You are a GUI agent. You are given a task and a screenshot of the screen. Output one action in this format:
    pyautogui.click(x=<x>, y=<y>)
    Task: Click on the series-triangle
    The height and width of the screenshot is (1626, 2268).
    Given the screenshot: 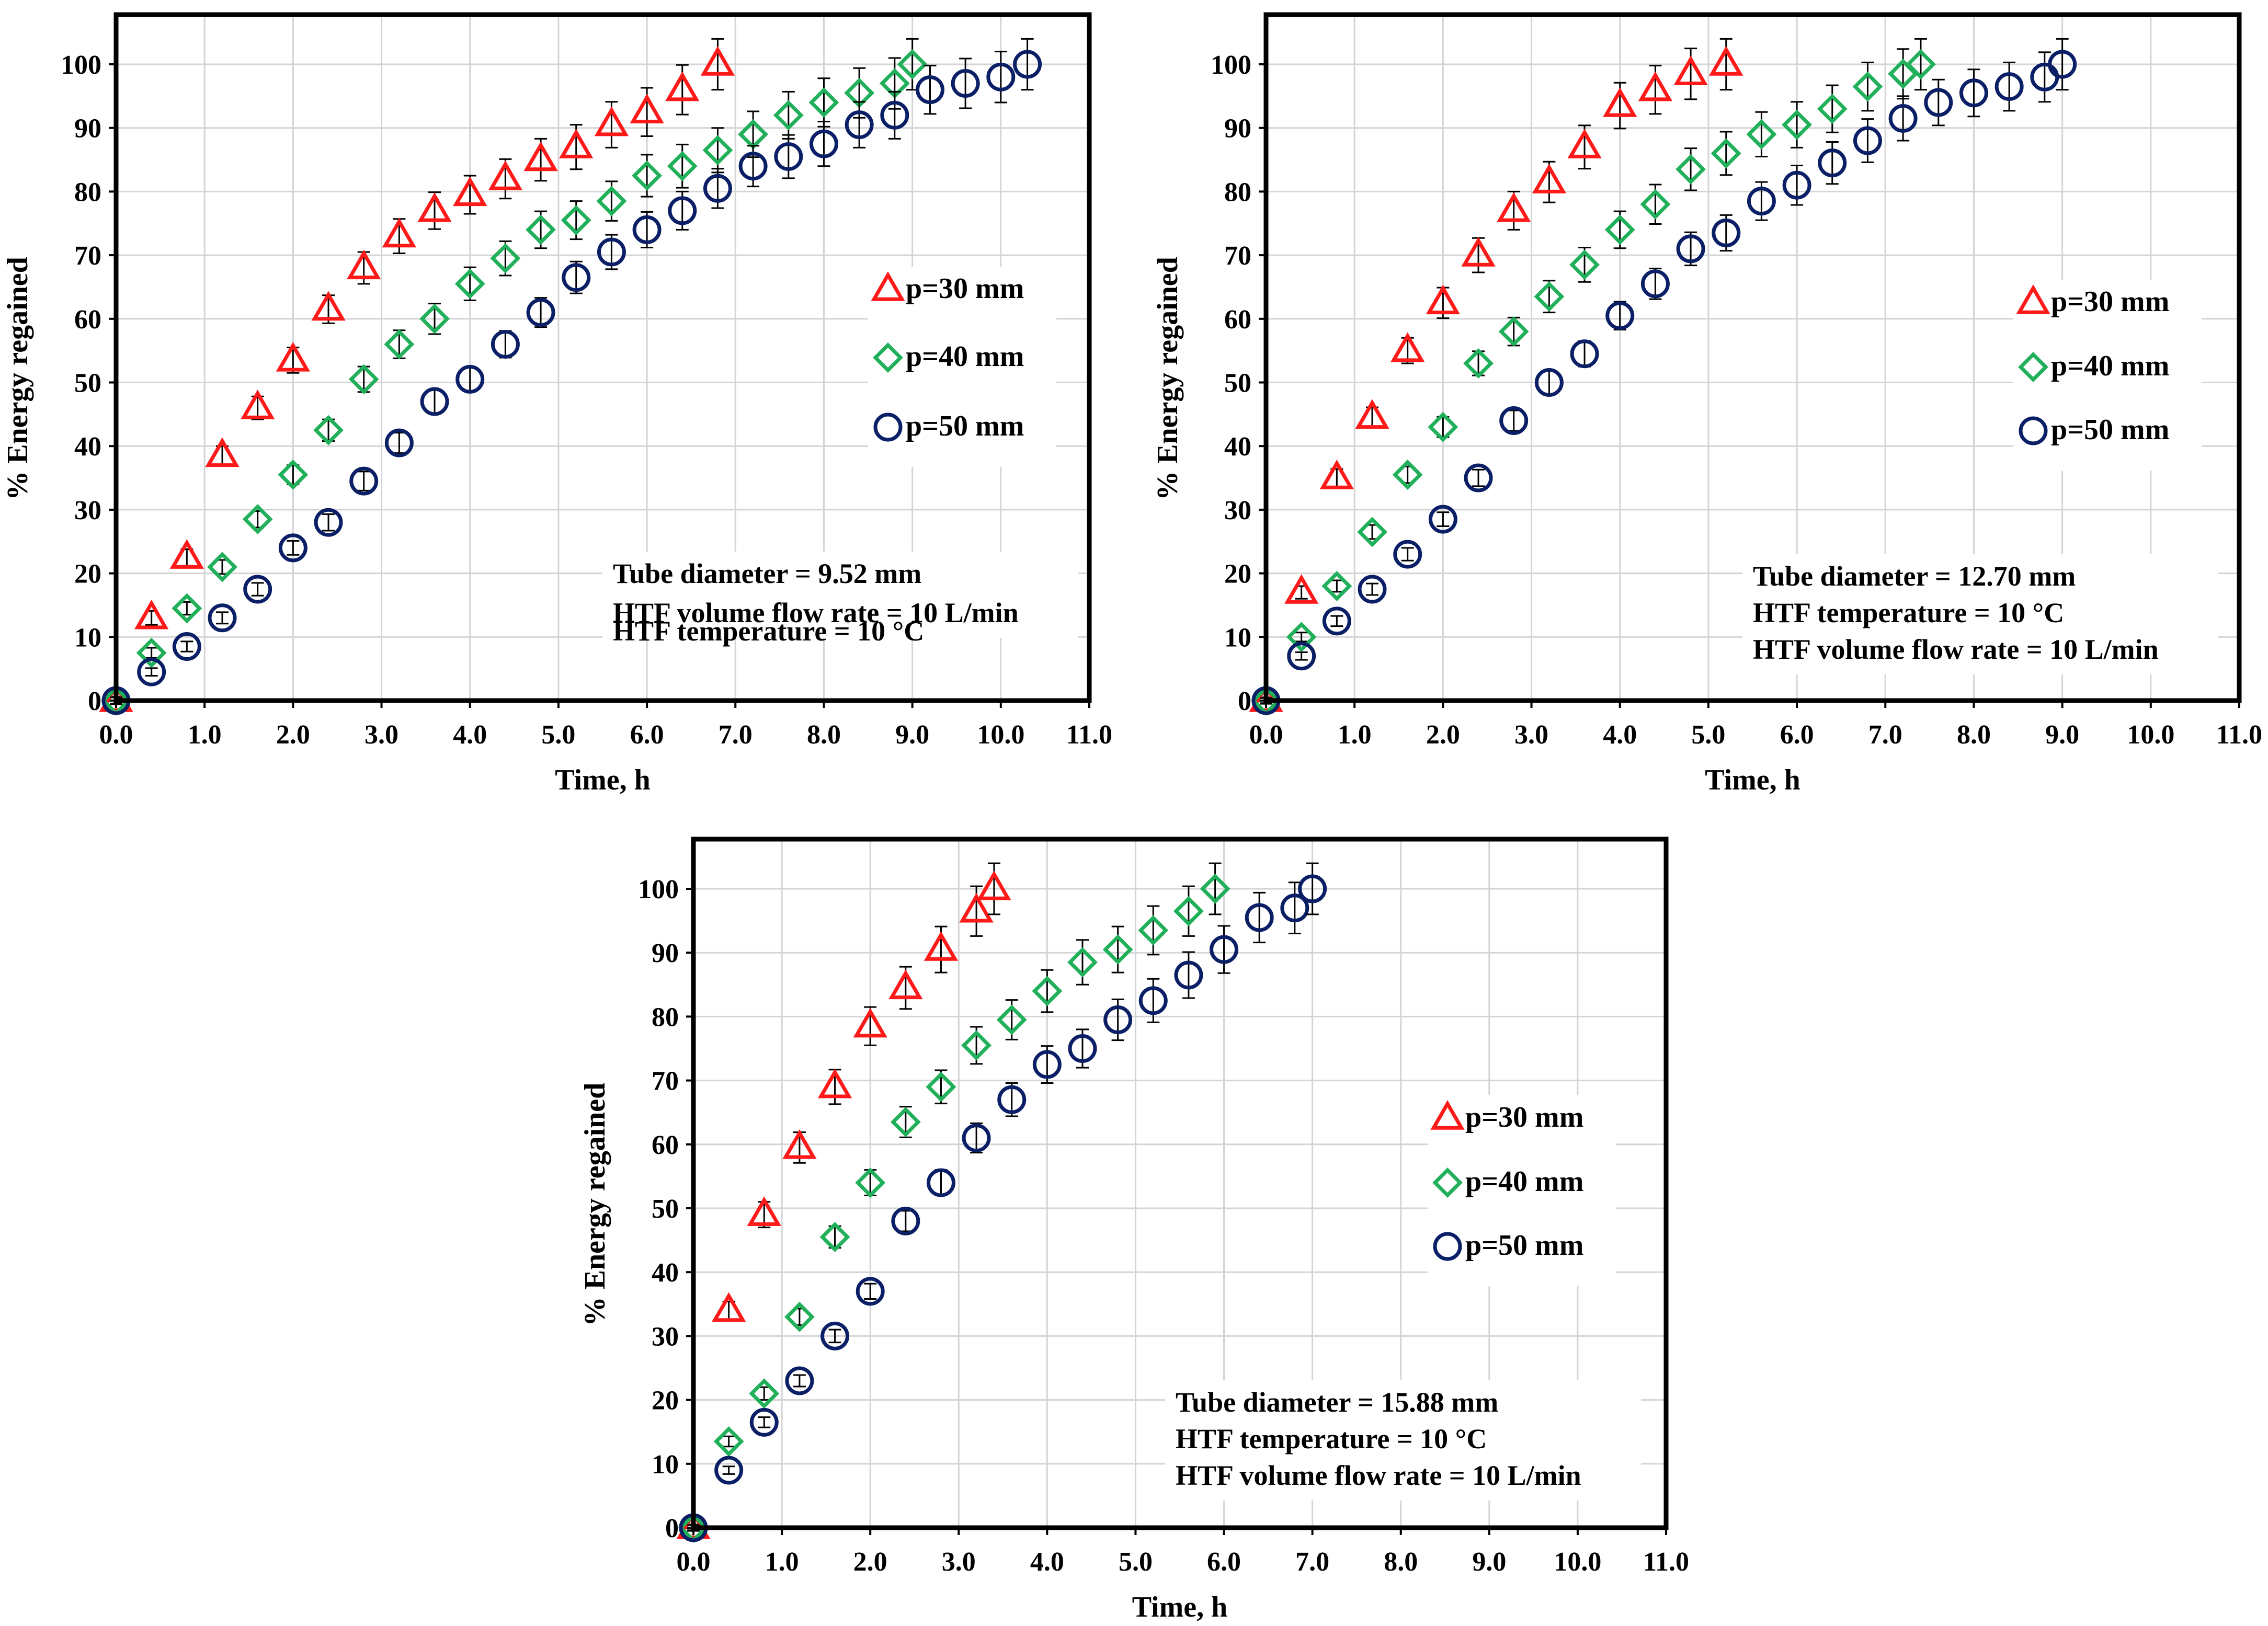 What is the action you would take?
    pyautogui.click(x=1496, y=375)
    